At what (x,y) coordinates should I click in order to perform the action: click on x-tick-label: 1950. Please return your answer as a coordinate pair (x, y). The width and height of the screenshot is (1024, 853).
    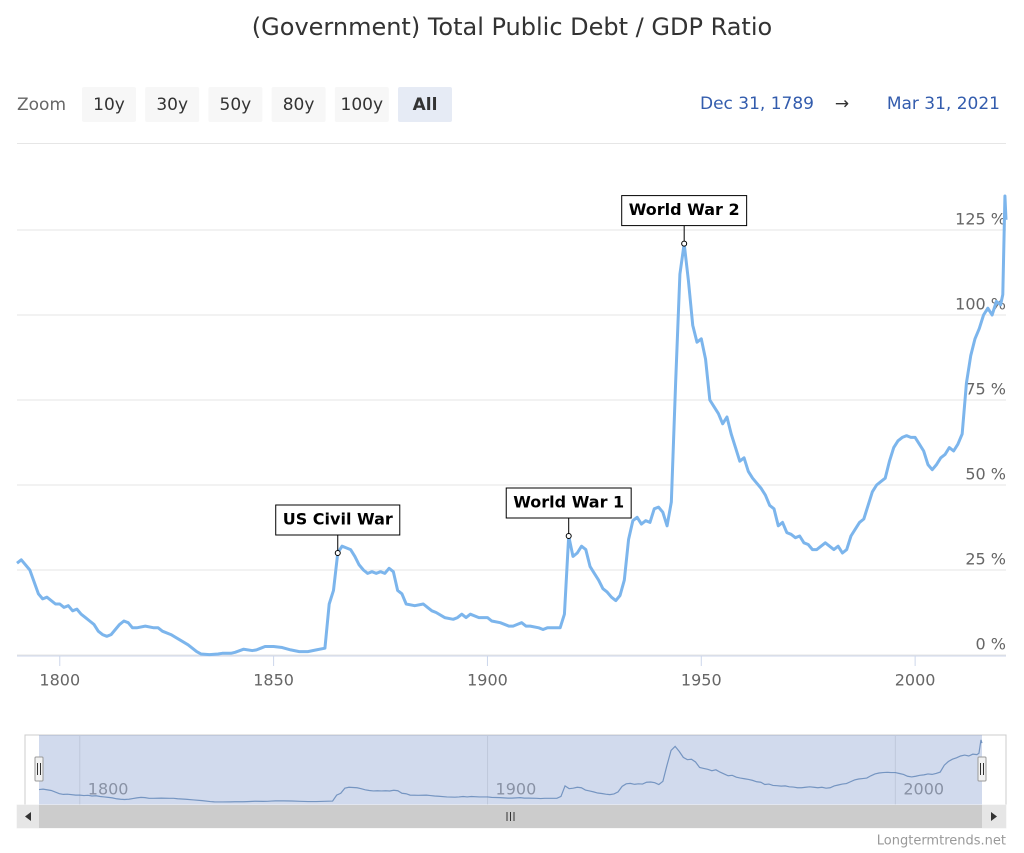
    Looking at the image, I should click on (701, 680).